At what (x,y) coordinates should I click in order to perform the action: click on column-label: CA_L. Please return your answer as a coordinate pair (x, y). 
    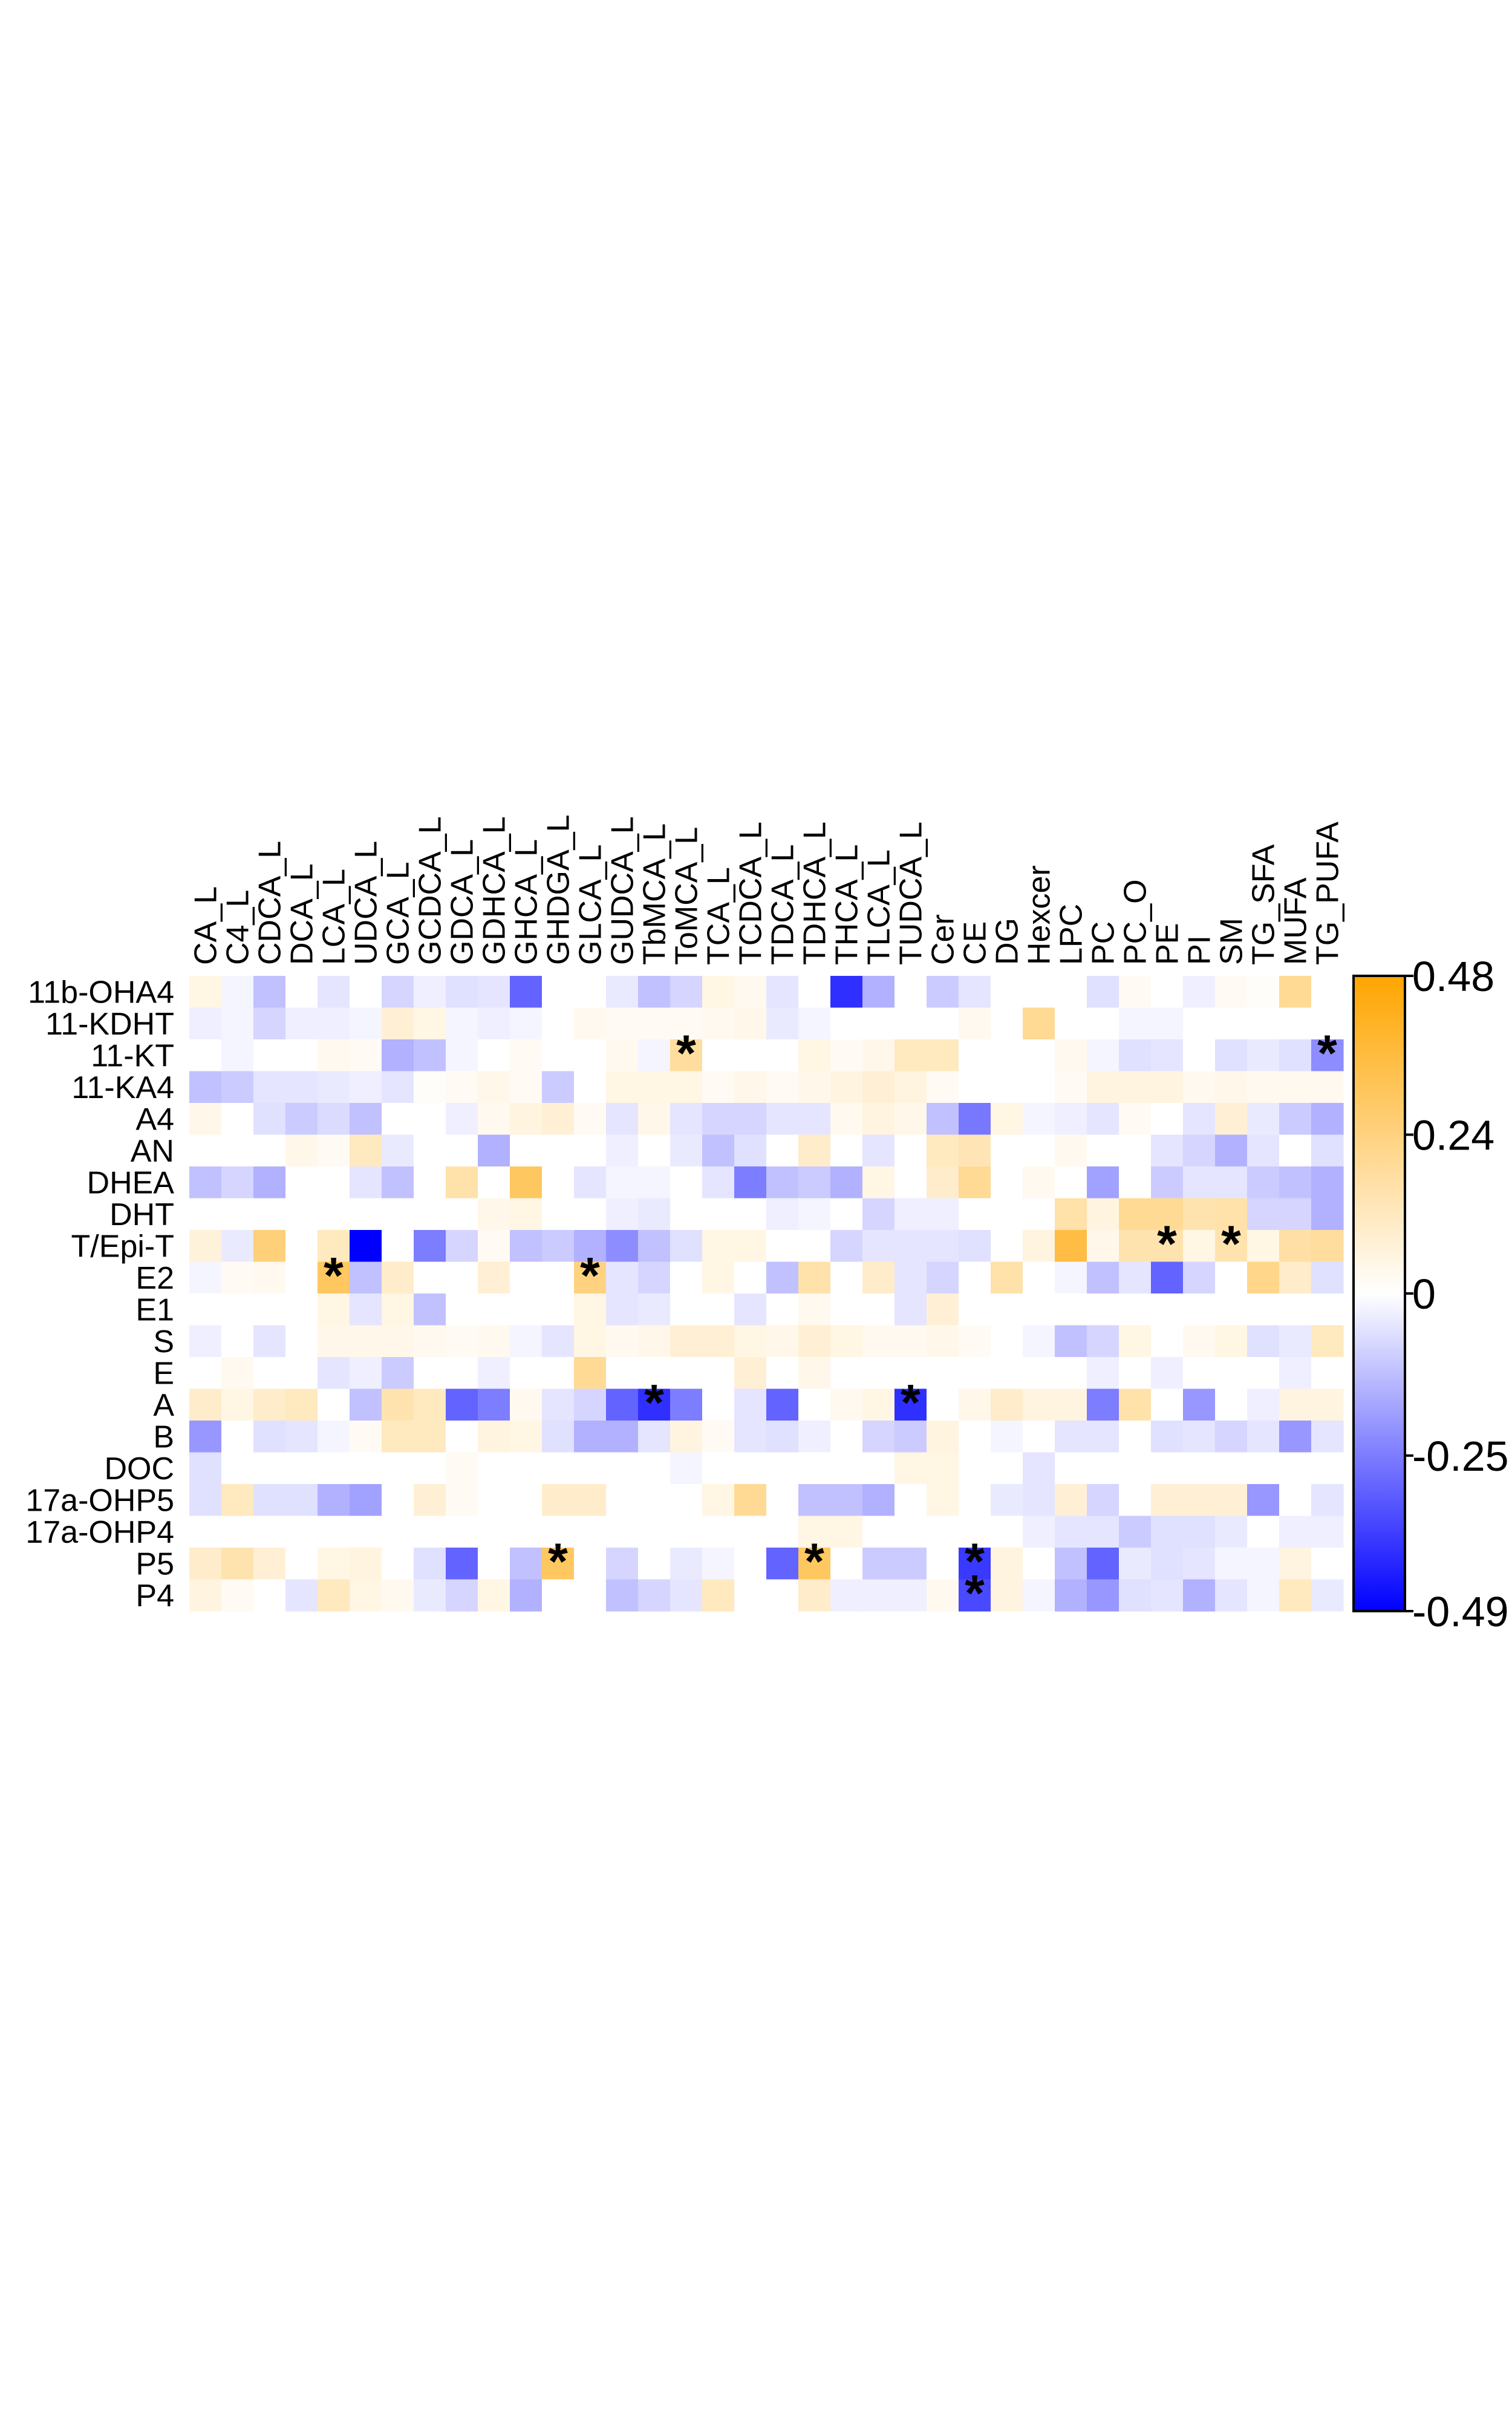
    Looking at the image, I should click on (207, 925).